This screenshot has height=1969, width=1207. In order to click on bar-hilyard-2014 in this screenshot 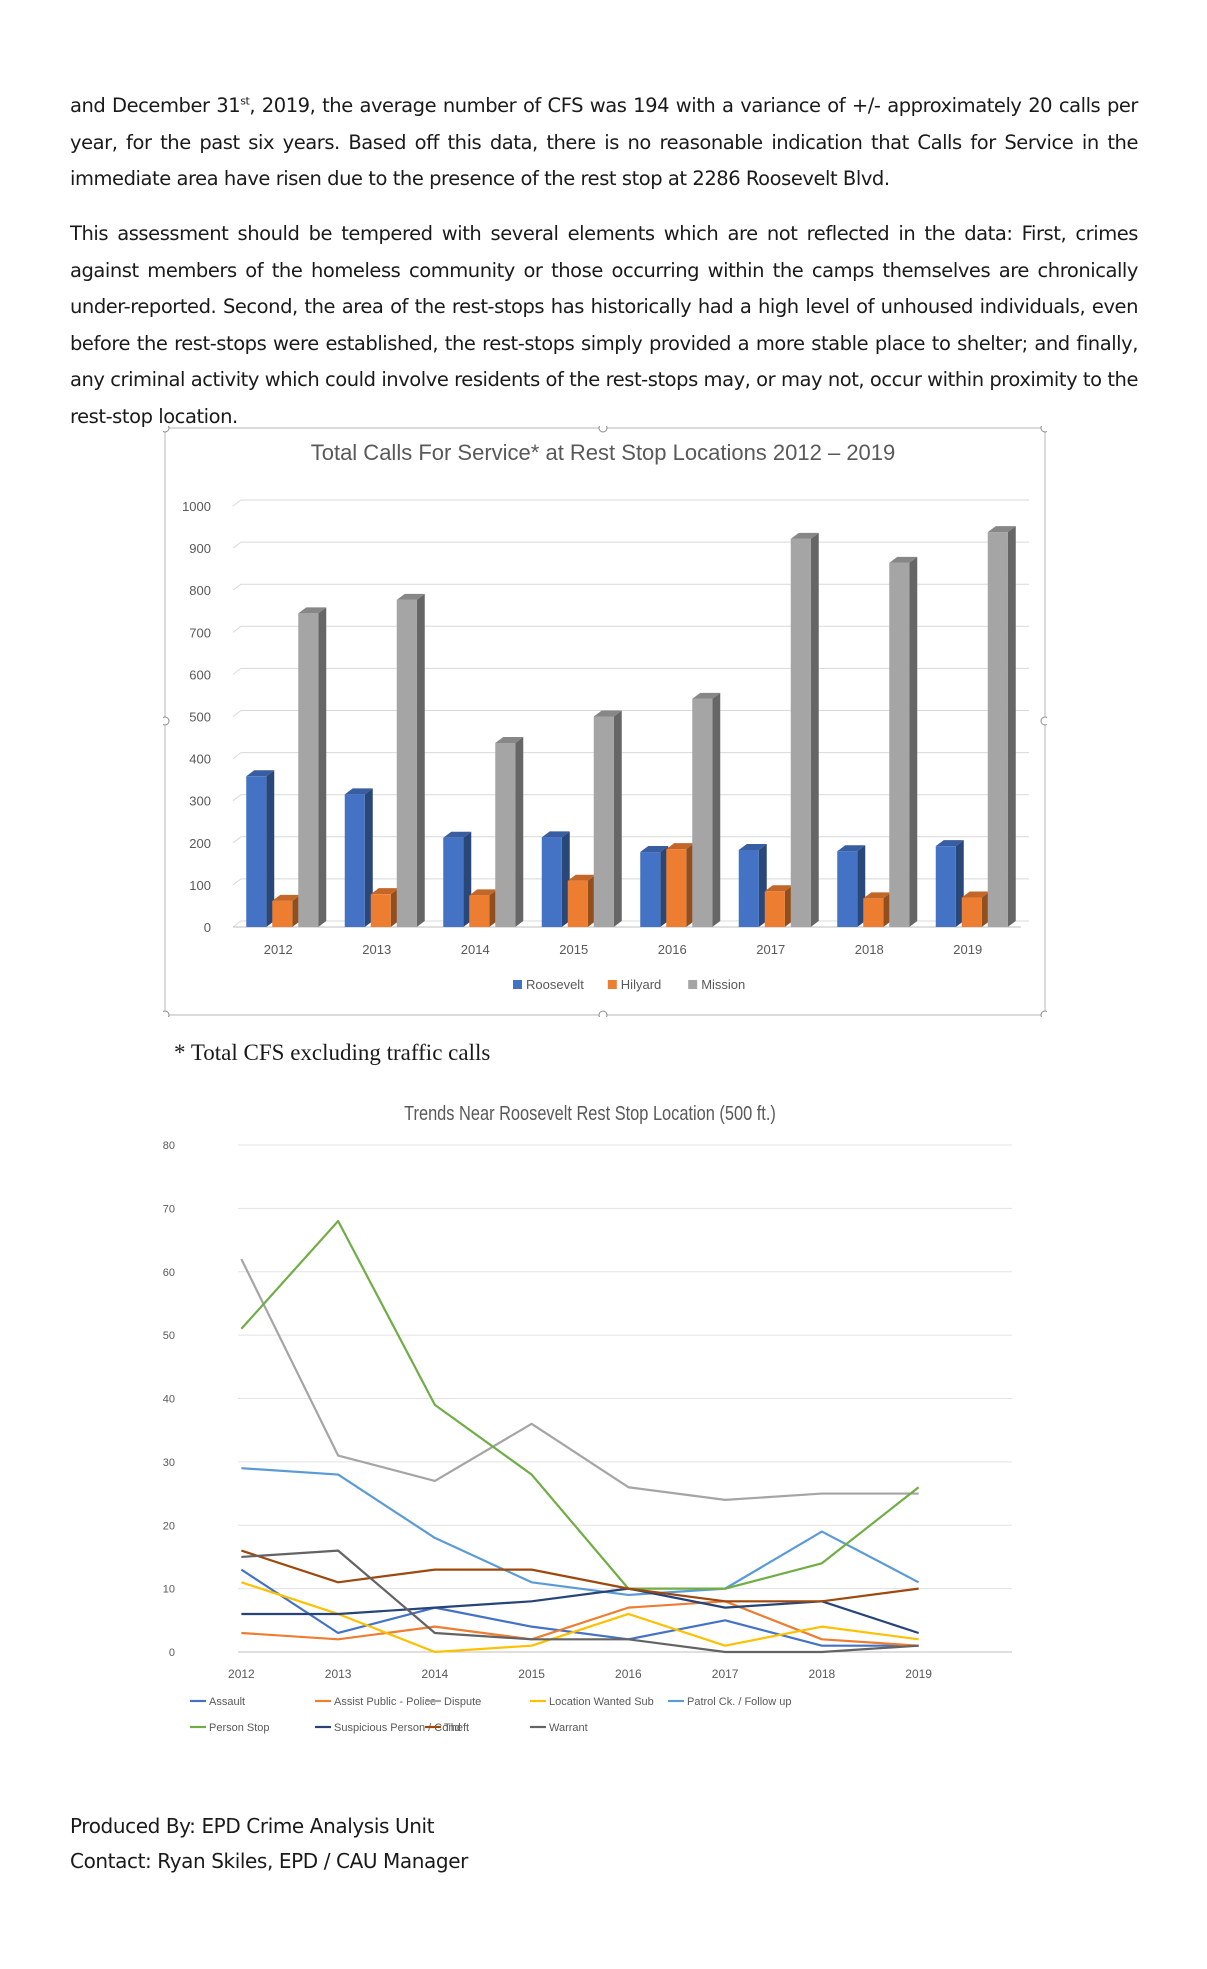, I will do `click(483, 908)`.